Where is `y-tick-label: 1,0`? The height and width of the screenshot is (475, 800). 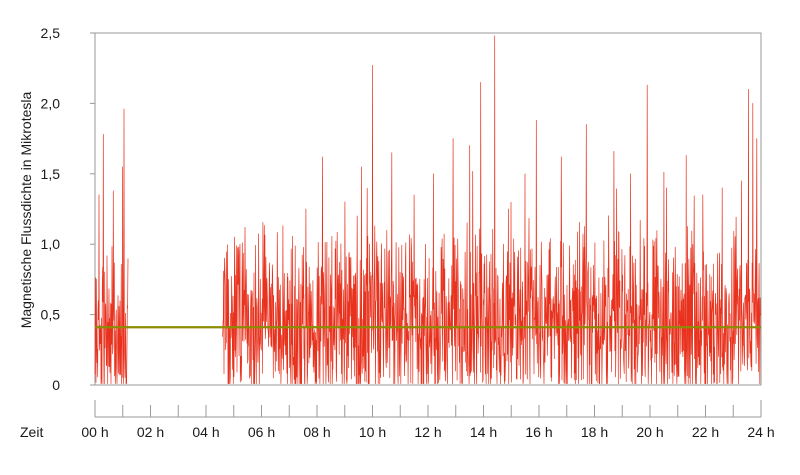
y-tick-label: 1,0 is located at coordinates (51, 244).